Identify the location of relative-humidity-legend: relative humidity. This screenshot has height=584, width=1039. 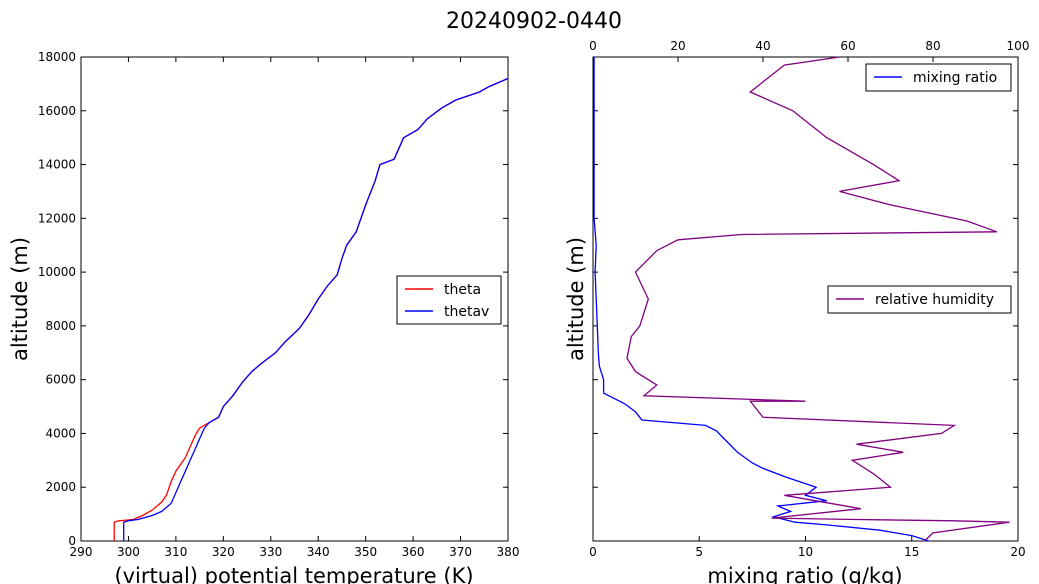
(919, 299).